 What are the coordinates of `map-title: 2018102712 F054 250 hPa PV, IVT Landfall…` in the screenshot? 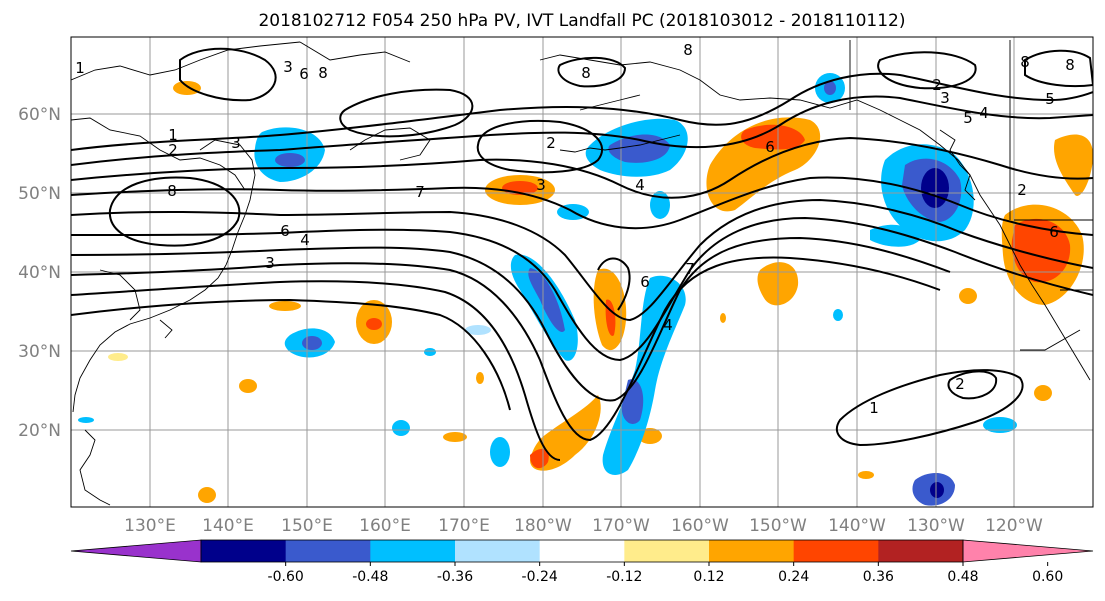 It's located at (581, 21).